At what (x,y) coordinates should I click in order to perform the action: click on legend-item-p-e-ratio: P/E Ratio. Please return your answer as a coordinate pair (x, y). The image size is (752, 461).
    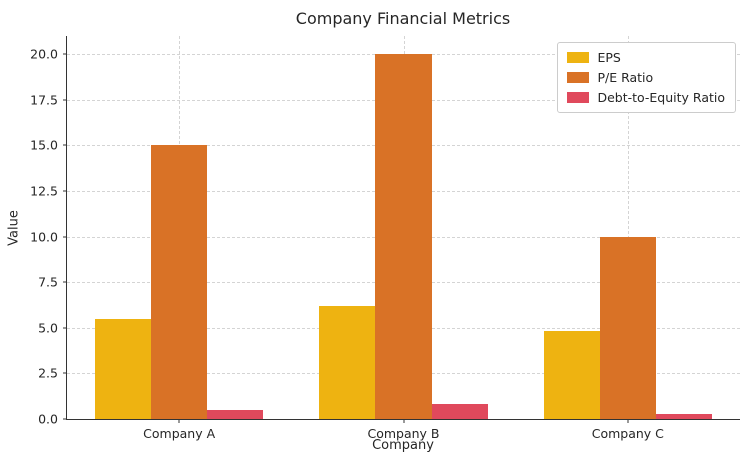
    Looking at the image, I should click on (646, 77).